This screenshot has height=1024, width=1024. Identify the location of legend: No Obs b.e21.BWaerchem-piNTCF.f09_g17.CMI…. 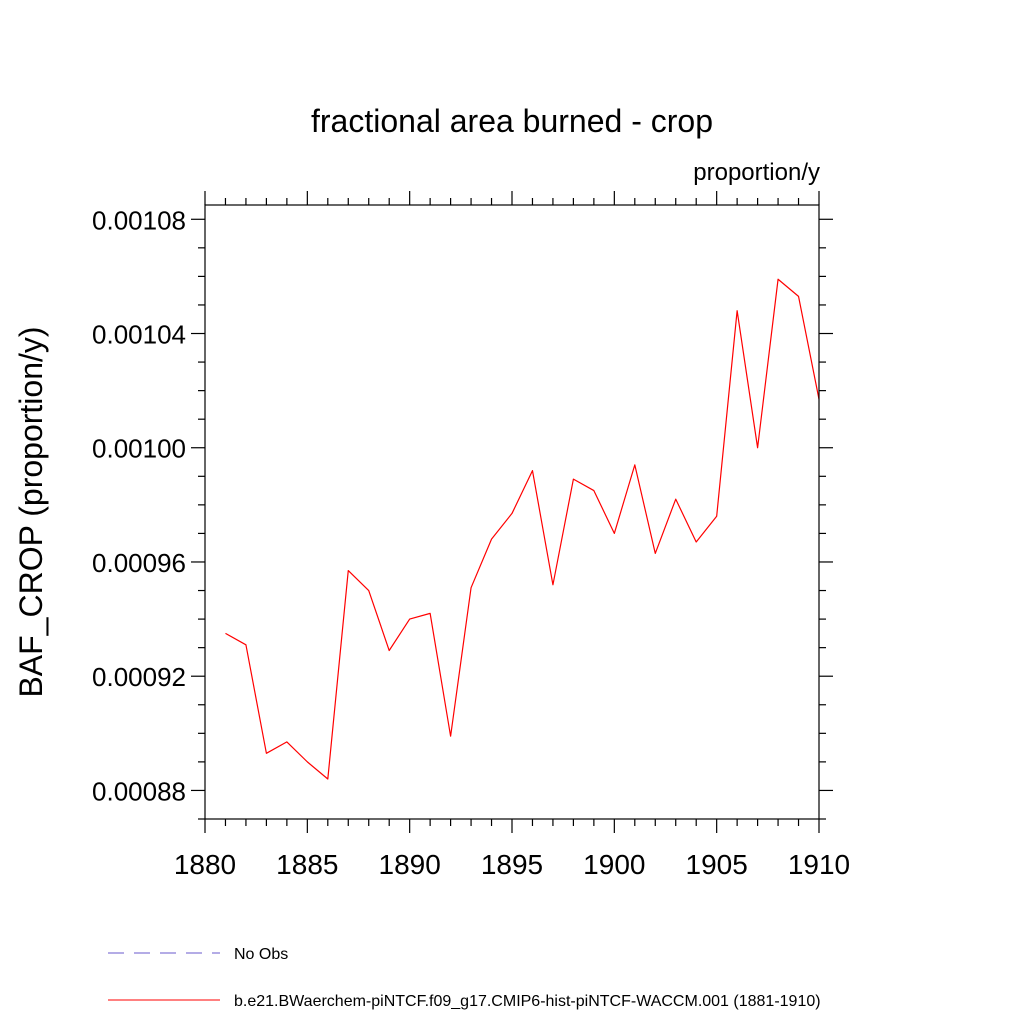
(464, 978).